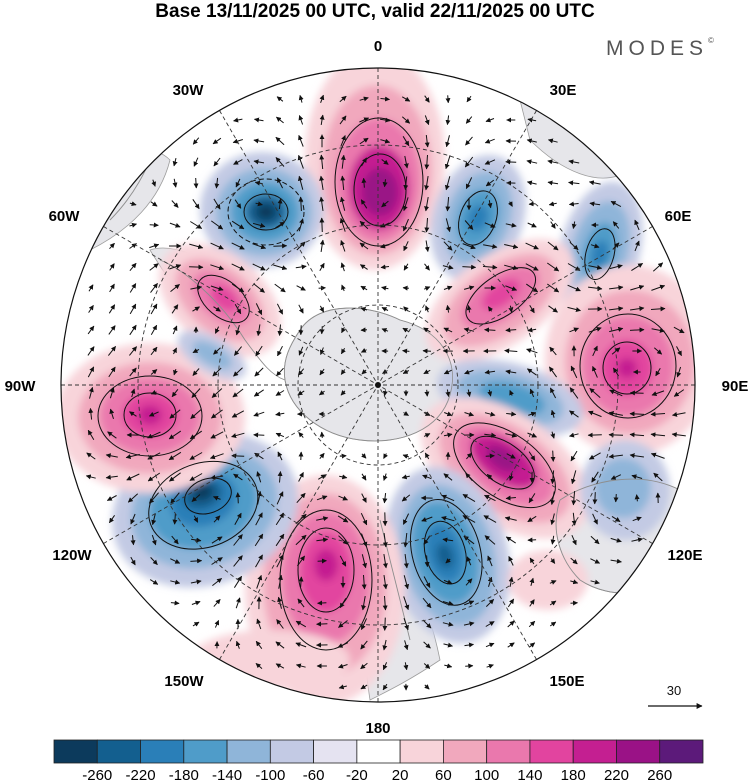 The height and width of the screenshot is (783, 750). What do you see at coordinates (227, 775) in the screenshot?
I see `colorbar-tick-label: -140` at bounding box center [227, 775].